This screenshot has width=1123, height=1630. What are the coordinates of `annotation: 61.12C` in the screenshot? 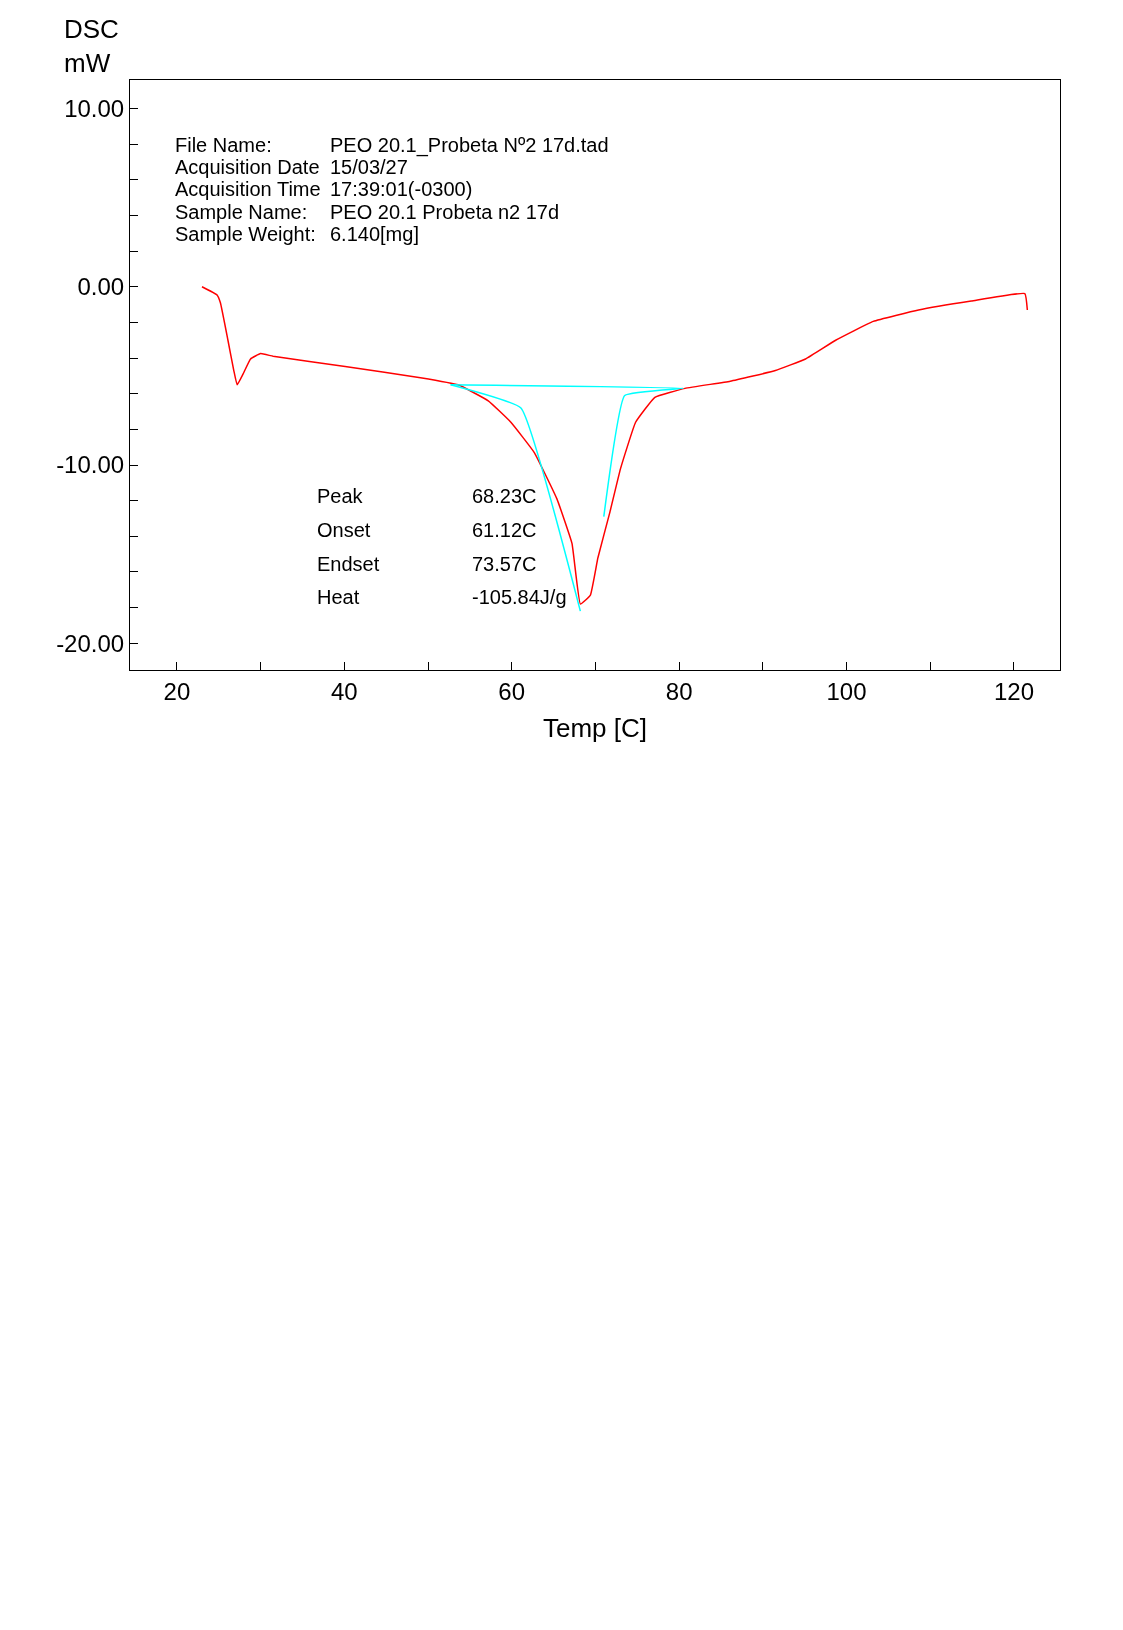 It's located at (504, 530).